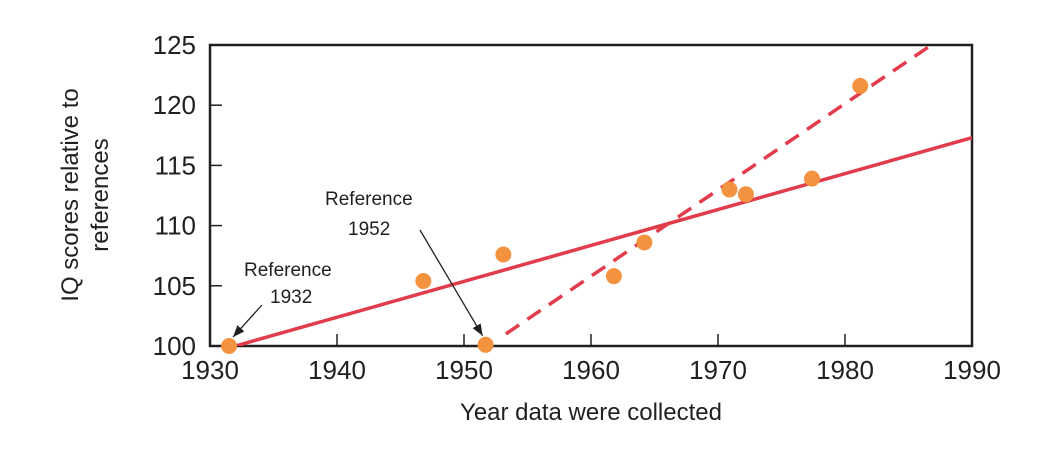  I want to click on y-tick-label-120: 120, so click(174, 105).